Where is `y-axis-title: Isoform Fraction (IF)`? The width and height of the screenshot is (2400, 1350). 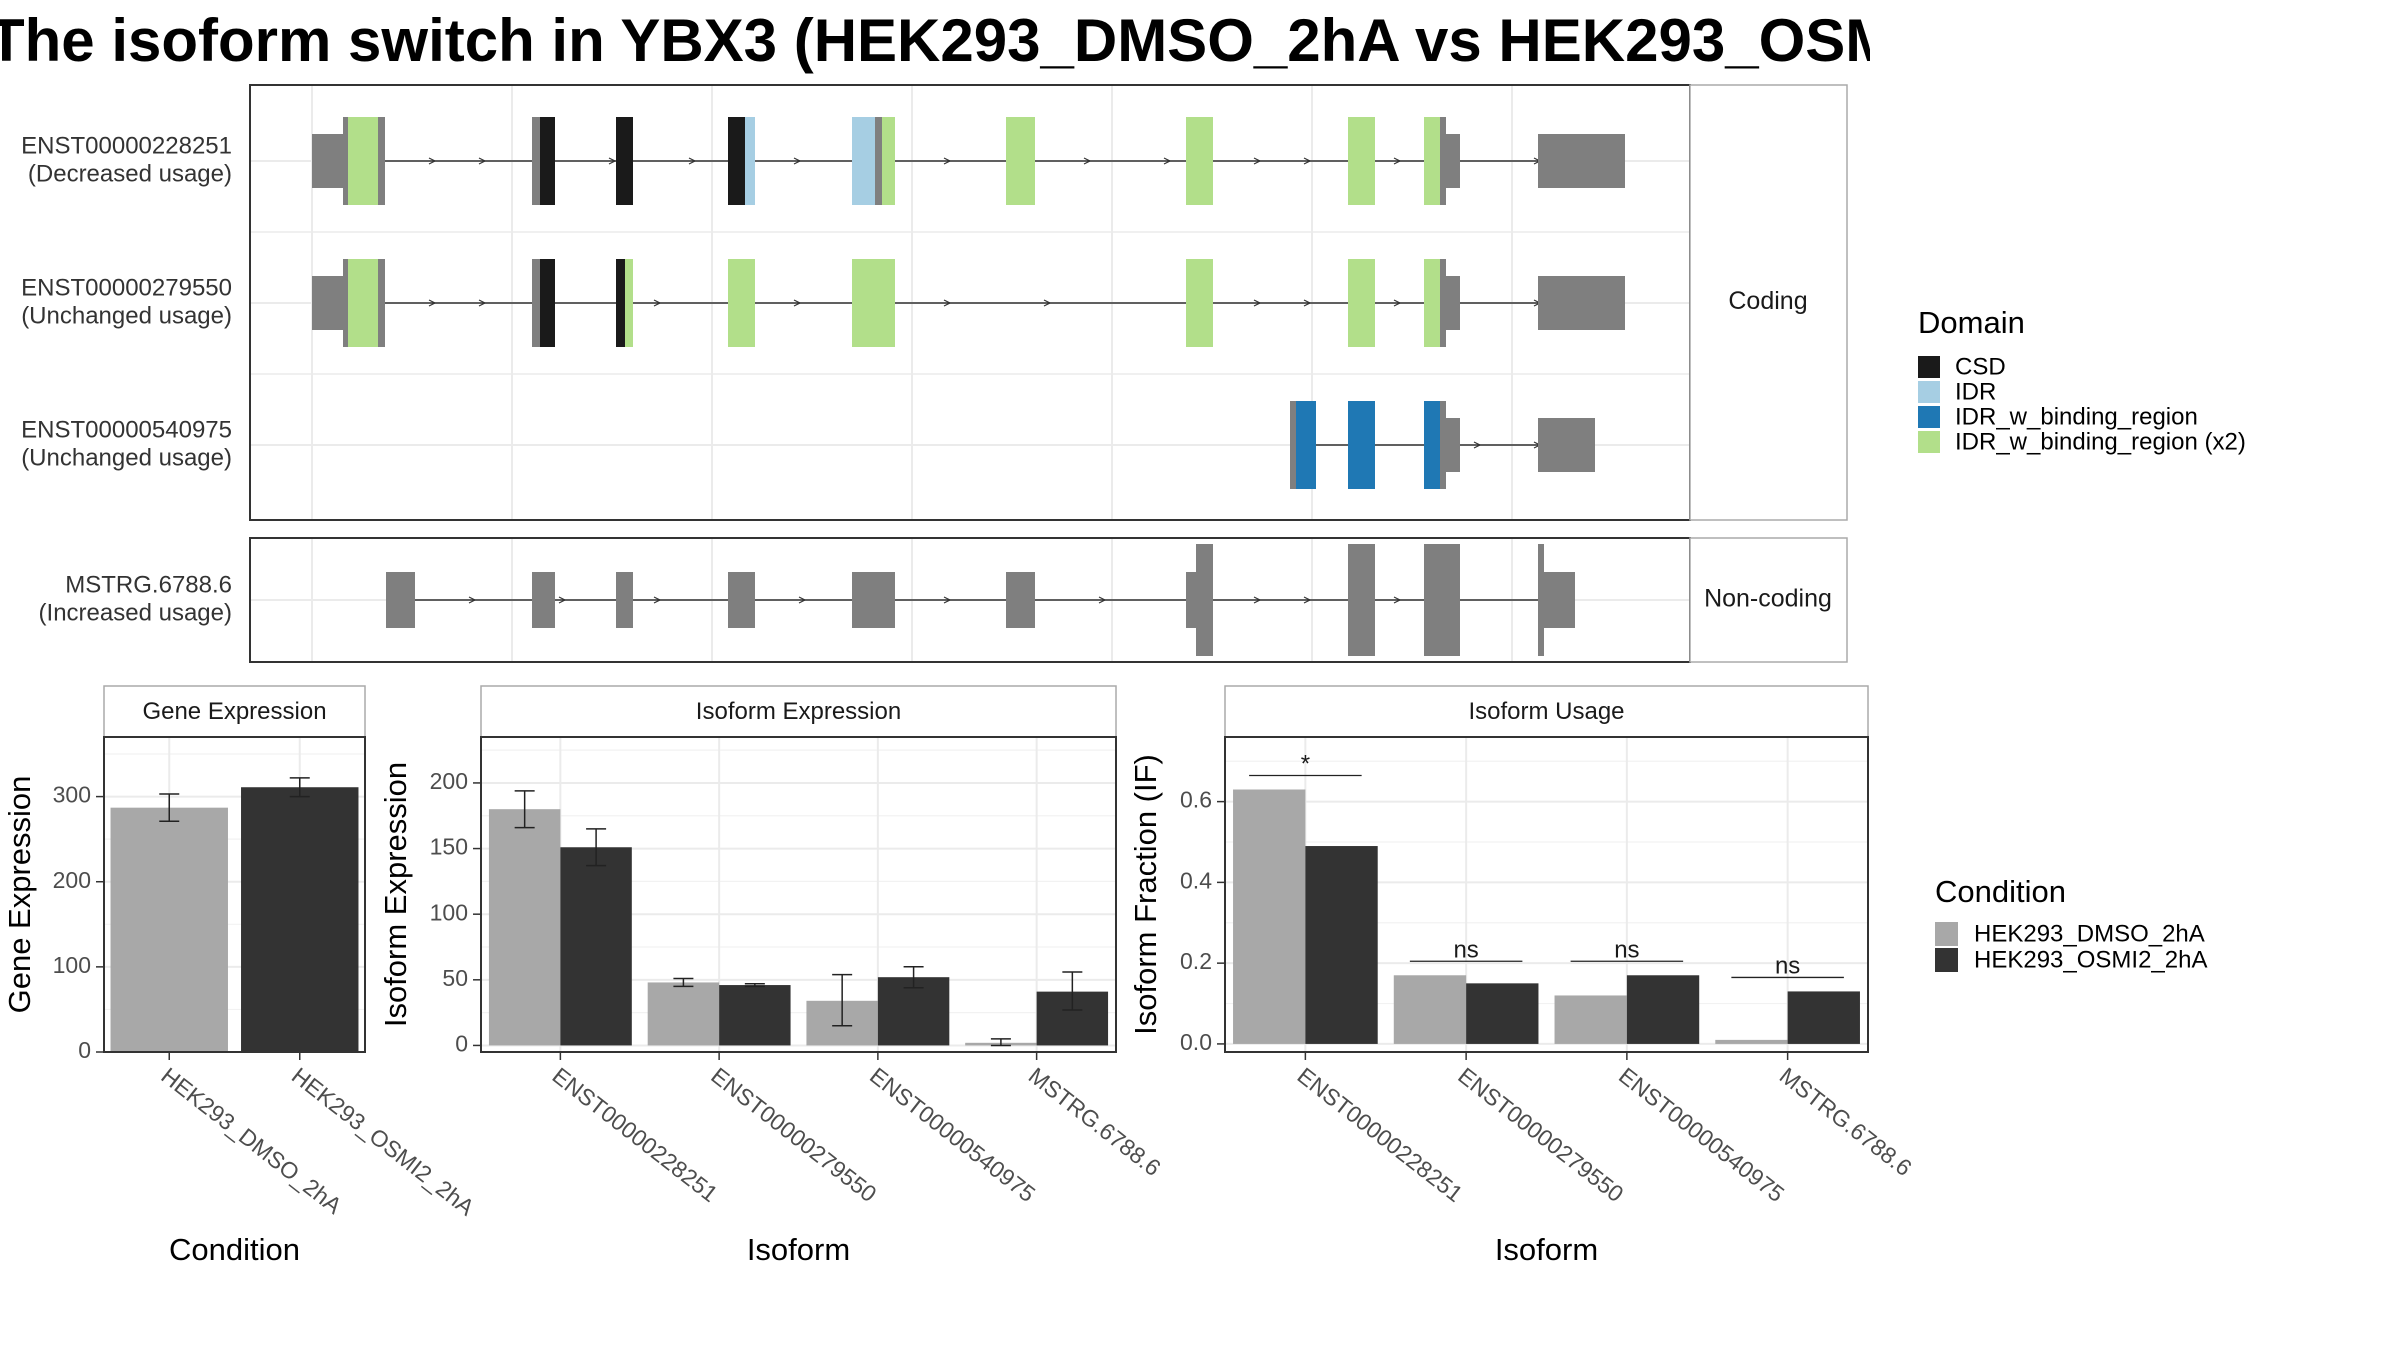 y-axis-title: Isoform Fraction (IF) is located at coordinates (1145, 894).